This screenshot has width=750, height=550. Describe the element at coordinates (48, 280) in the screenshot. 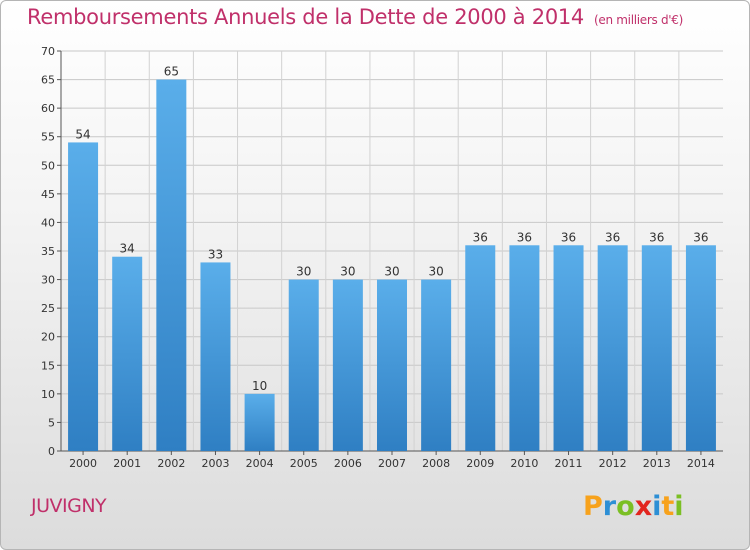

I see `y-tick-label: 30` at that location.